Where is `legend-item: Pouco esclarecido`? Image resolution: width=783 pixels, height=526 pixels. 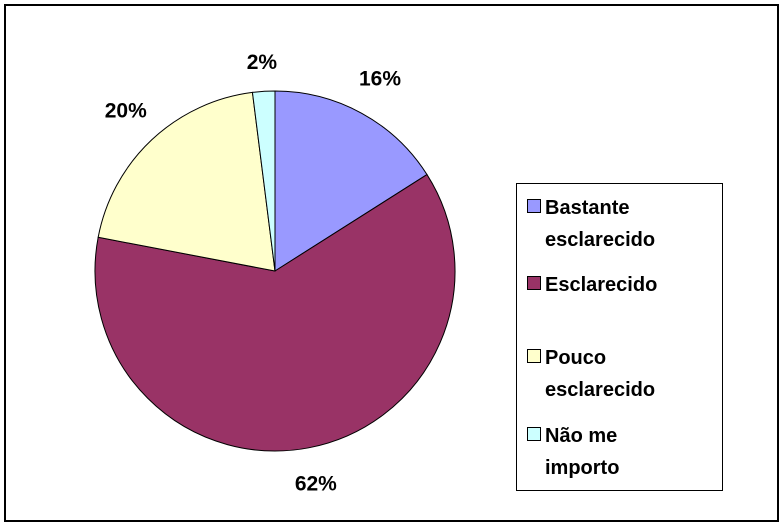 legend-item: Pouco esclarecido is located at coordinates (622, 374).